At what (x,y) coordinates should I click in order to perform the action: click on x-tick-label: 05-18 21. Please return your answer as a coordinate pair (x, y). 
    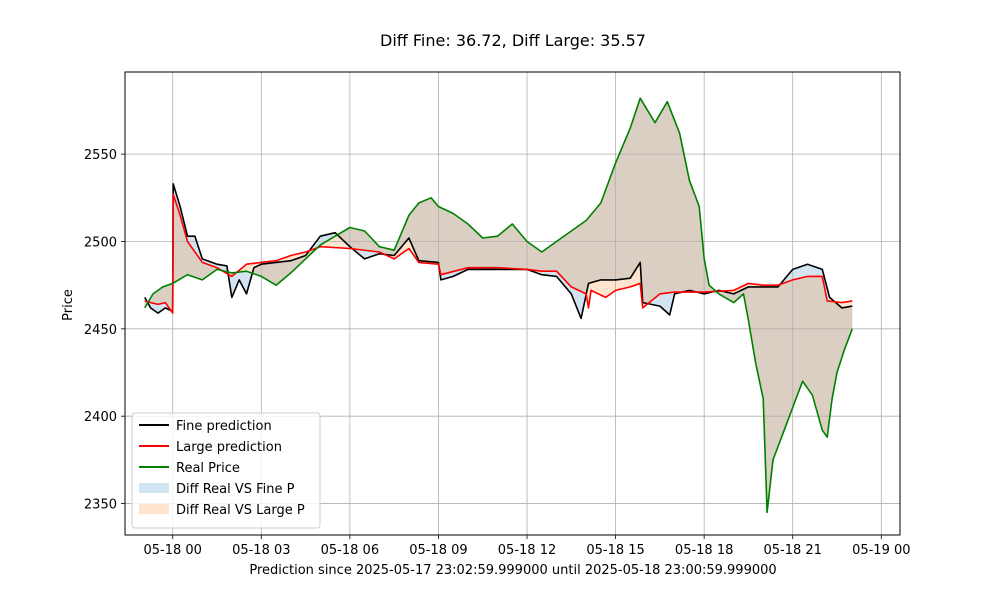
    Looking at the image, I should click on (793, 550).